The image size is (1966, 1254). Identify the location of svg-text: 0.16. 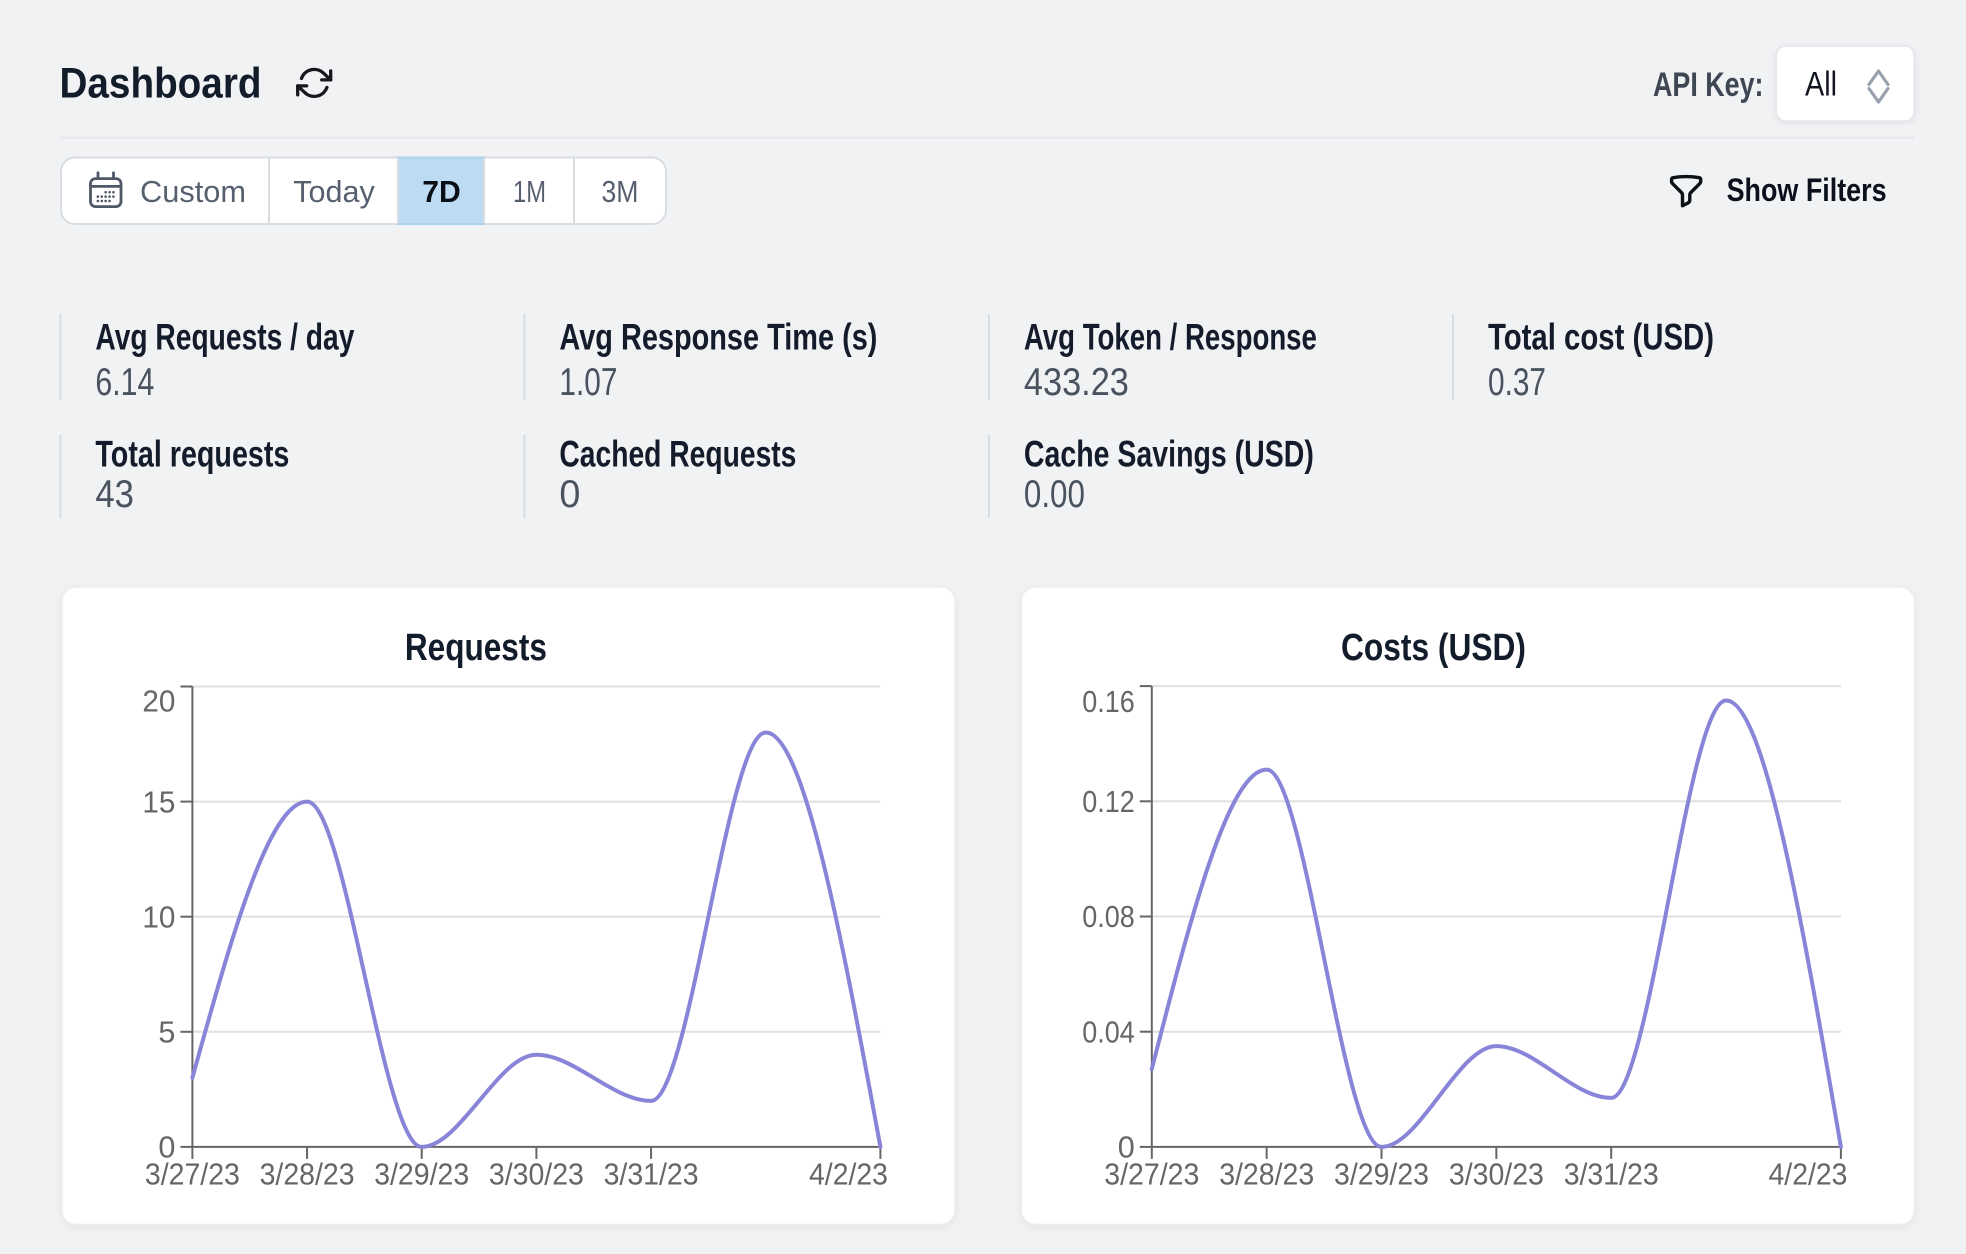
(1108, 701).